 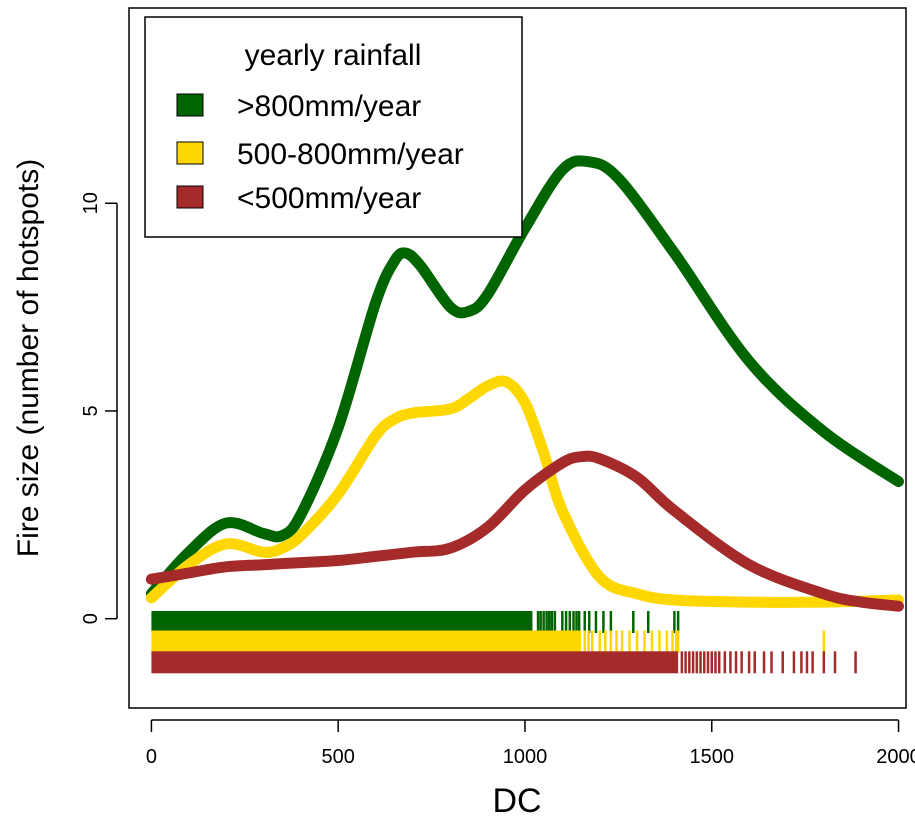 I want to click on y-axis: 0 5 10, so click(x=99, y=408).